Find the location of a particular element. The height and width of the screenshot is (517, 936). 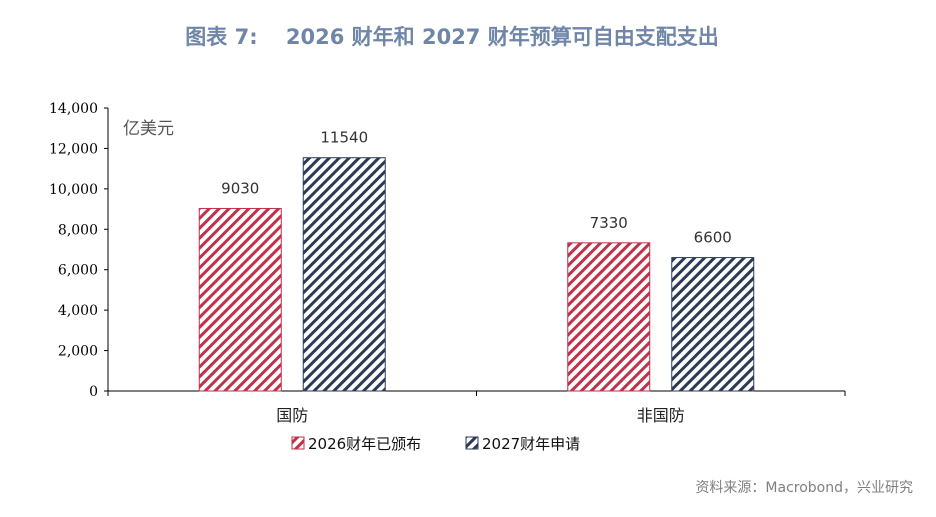

data-labels: 9030 11540 7330 6600 is located at coordinates (476, 188).